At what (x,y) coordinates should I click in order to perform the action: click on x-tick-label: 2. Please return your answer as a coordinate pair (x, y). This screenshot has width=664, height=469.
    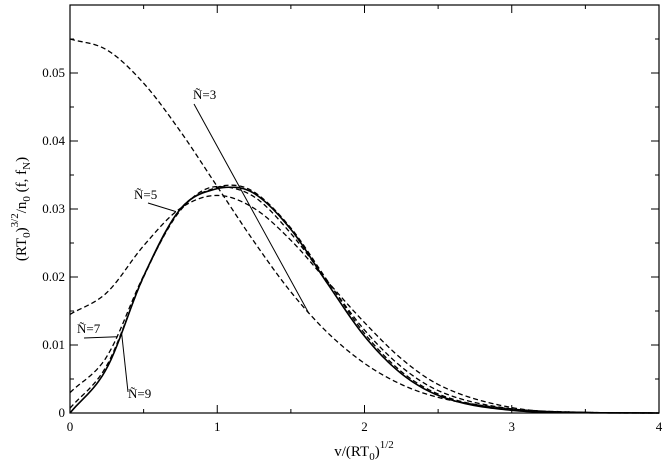
    Looking at the image, I should click on (364, 426).